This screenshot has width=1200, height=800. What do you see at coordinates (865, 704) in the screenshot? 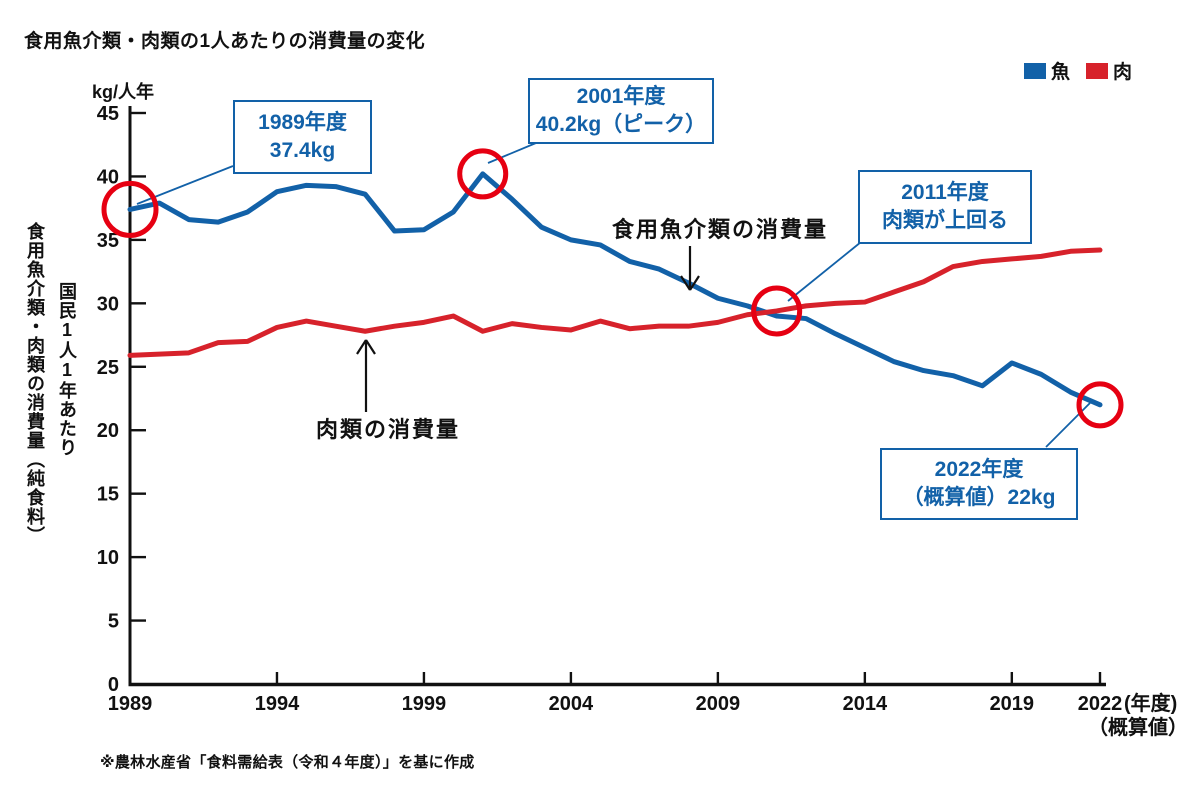
I see `x-tick-label: 2014` at bounding box center [865, 704].